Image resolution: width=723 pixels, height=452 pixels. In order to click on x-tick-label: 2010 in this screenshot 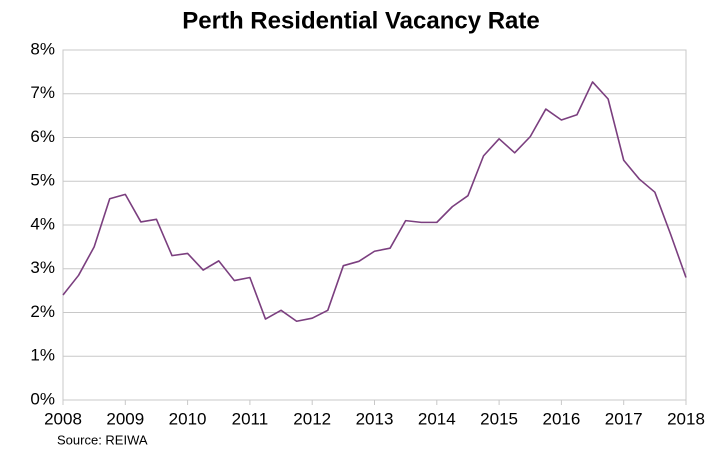, I will do `click(188, 418)`.